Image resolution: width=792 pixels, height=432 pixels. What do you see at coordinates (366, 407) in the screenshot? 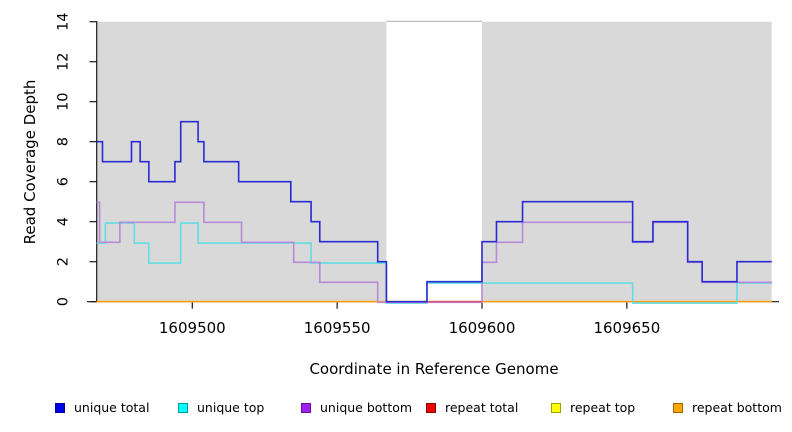
I see `legend-label: unique bottom` at bounding box center [366, 407].